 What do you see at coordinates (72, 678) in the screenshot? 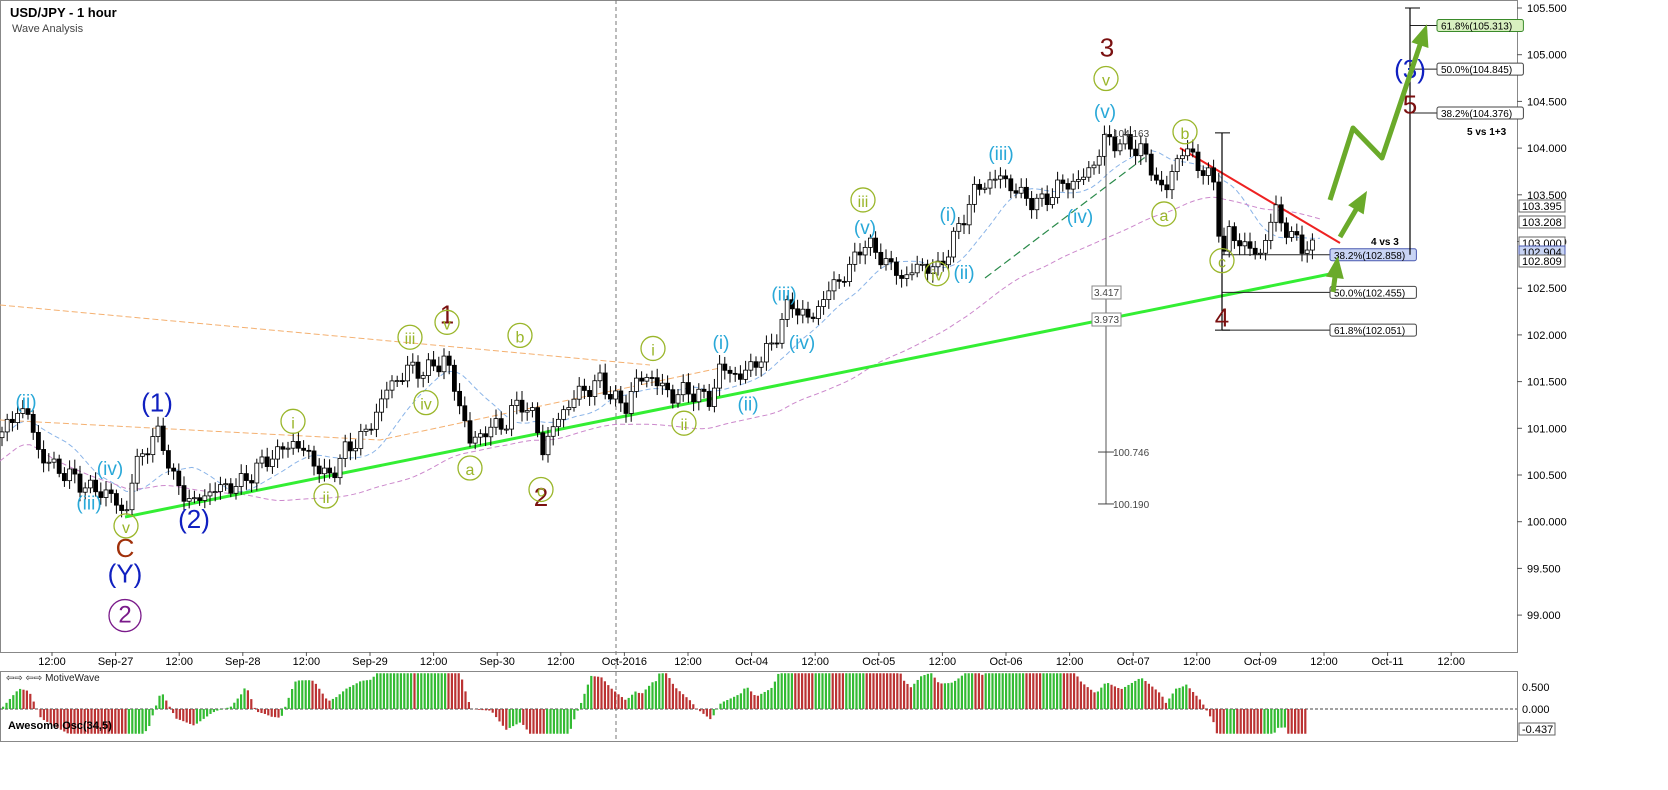
I see `brand-text: MotiveWave` at bounding box center [72, 678].